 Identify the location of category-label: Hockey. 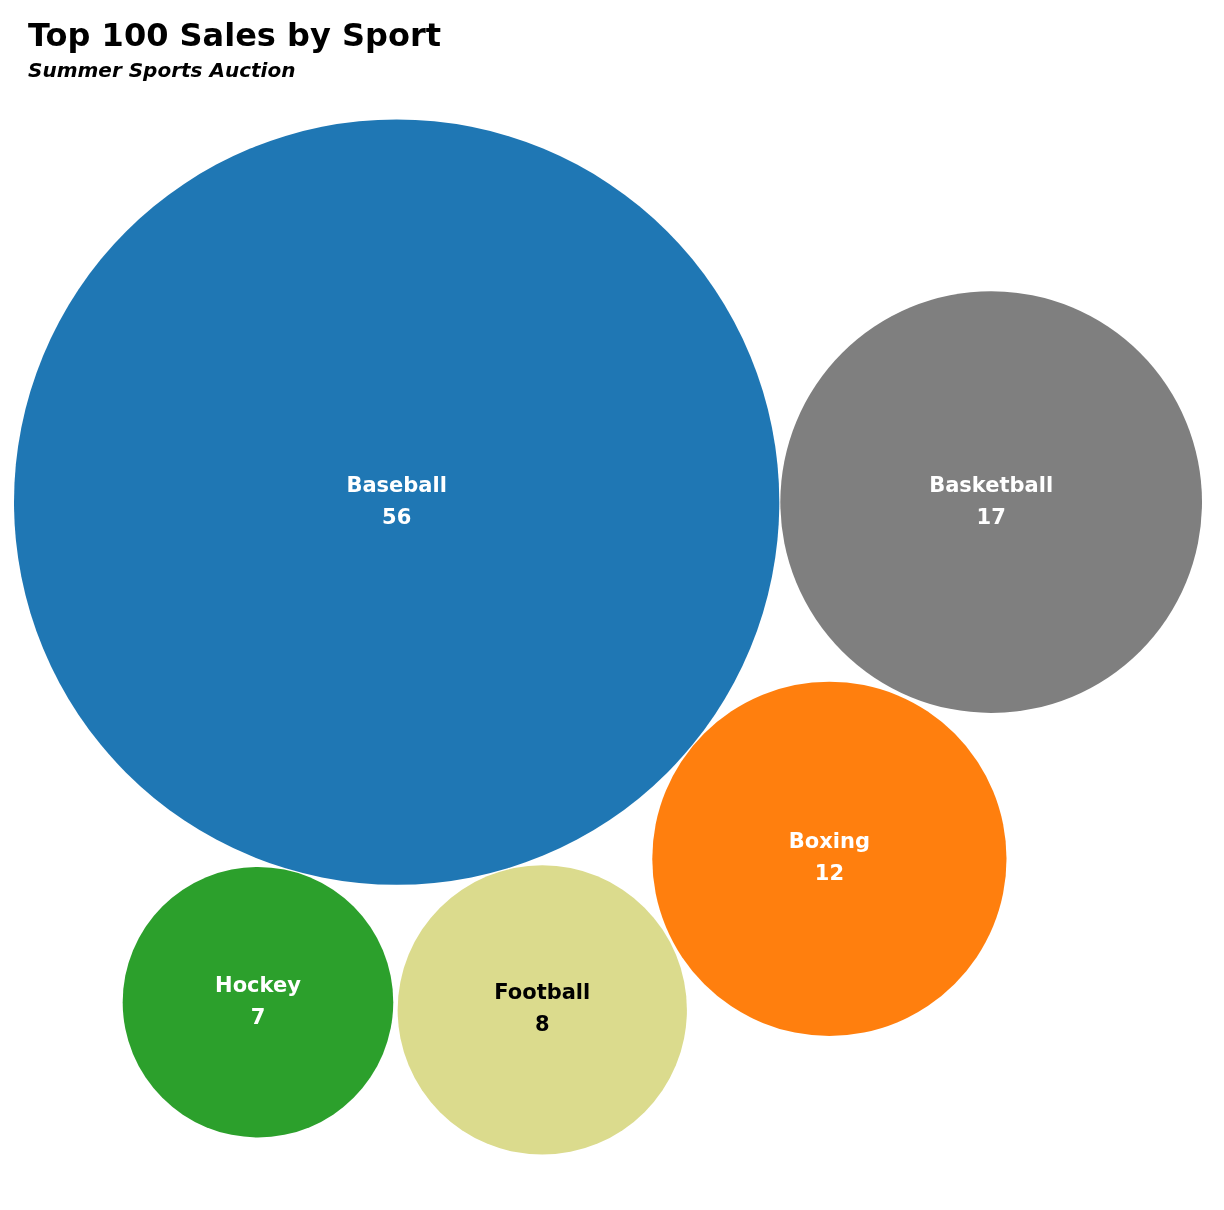
(258, 984).